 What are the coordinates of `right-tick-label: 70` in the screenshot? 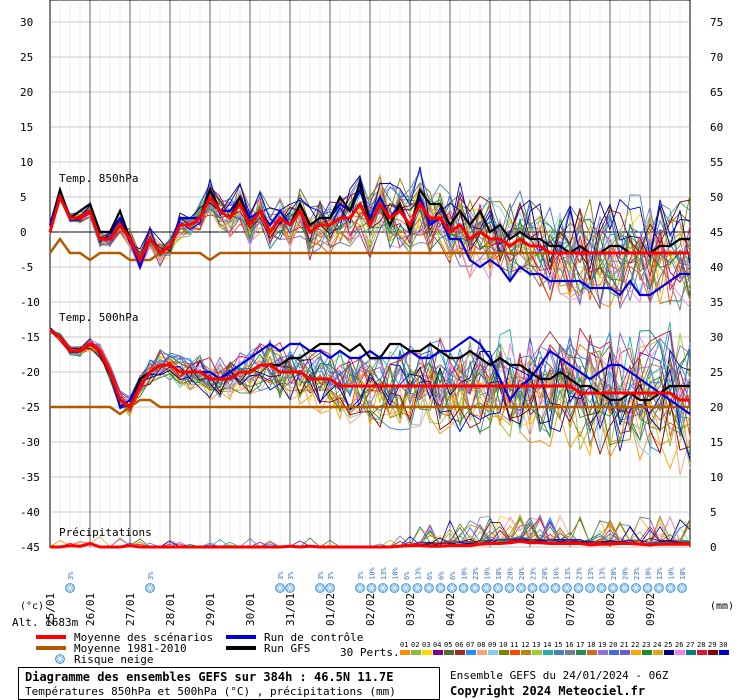 It's located at (716, 57).